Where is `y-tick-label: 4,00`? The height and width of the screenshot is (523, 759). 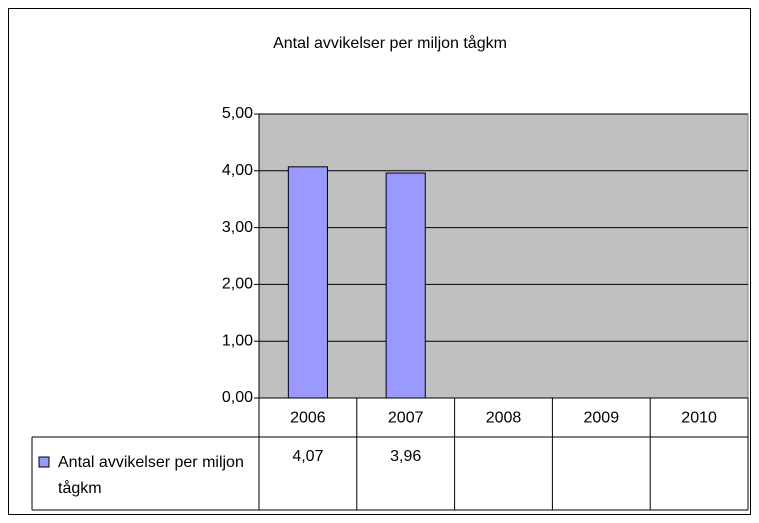
y-tick-label: 4,00 is located at coordinates (237, 170).